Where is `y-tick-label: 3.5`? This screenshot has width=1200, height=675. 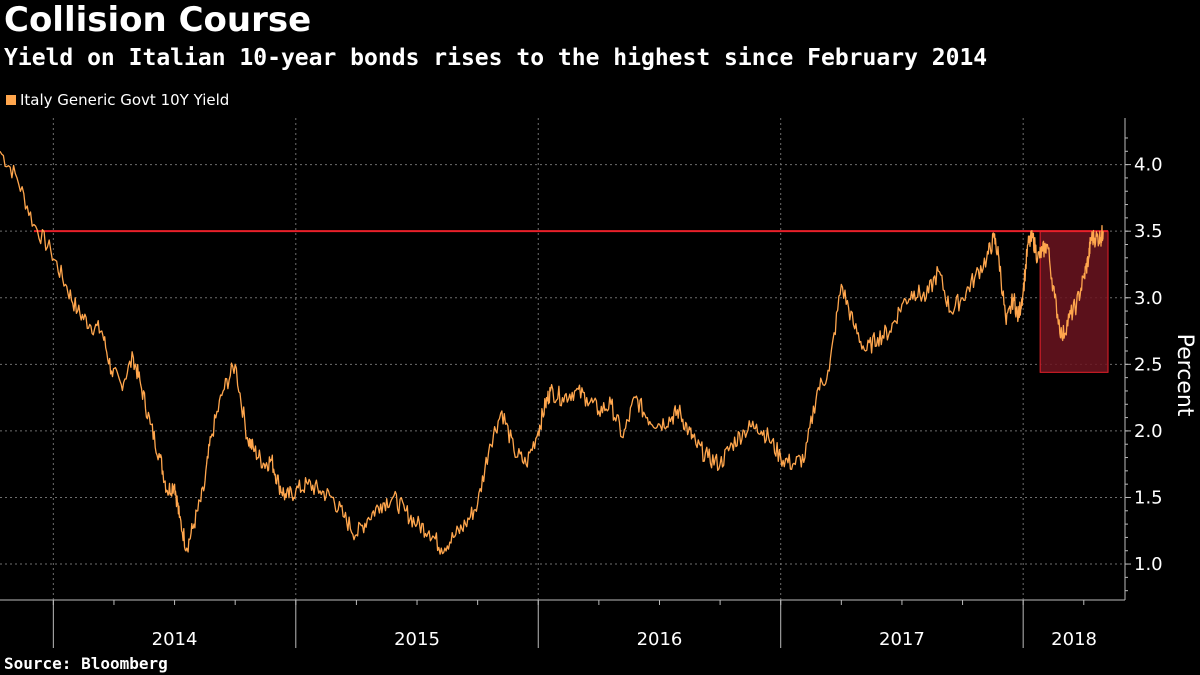
y-tick-label: 3.5 is located at coordinates (1148, 231).